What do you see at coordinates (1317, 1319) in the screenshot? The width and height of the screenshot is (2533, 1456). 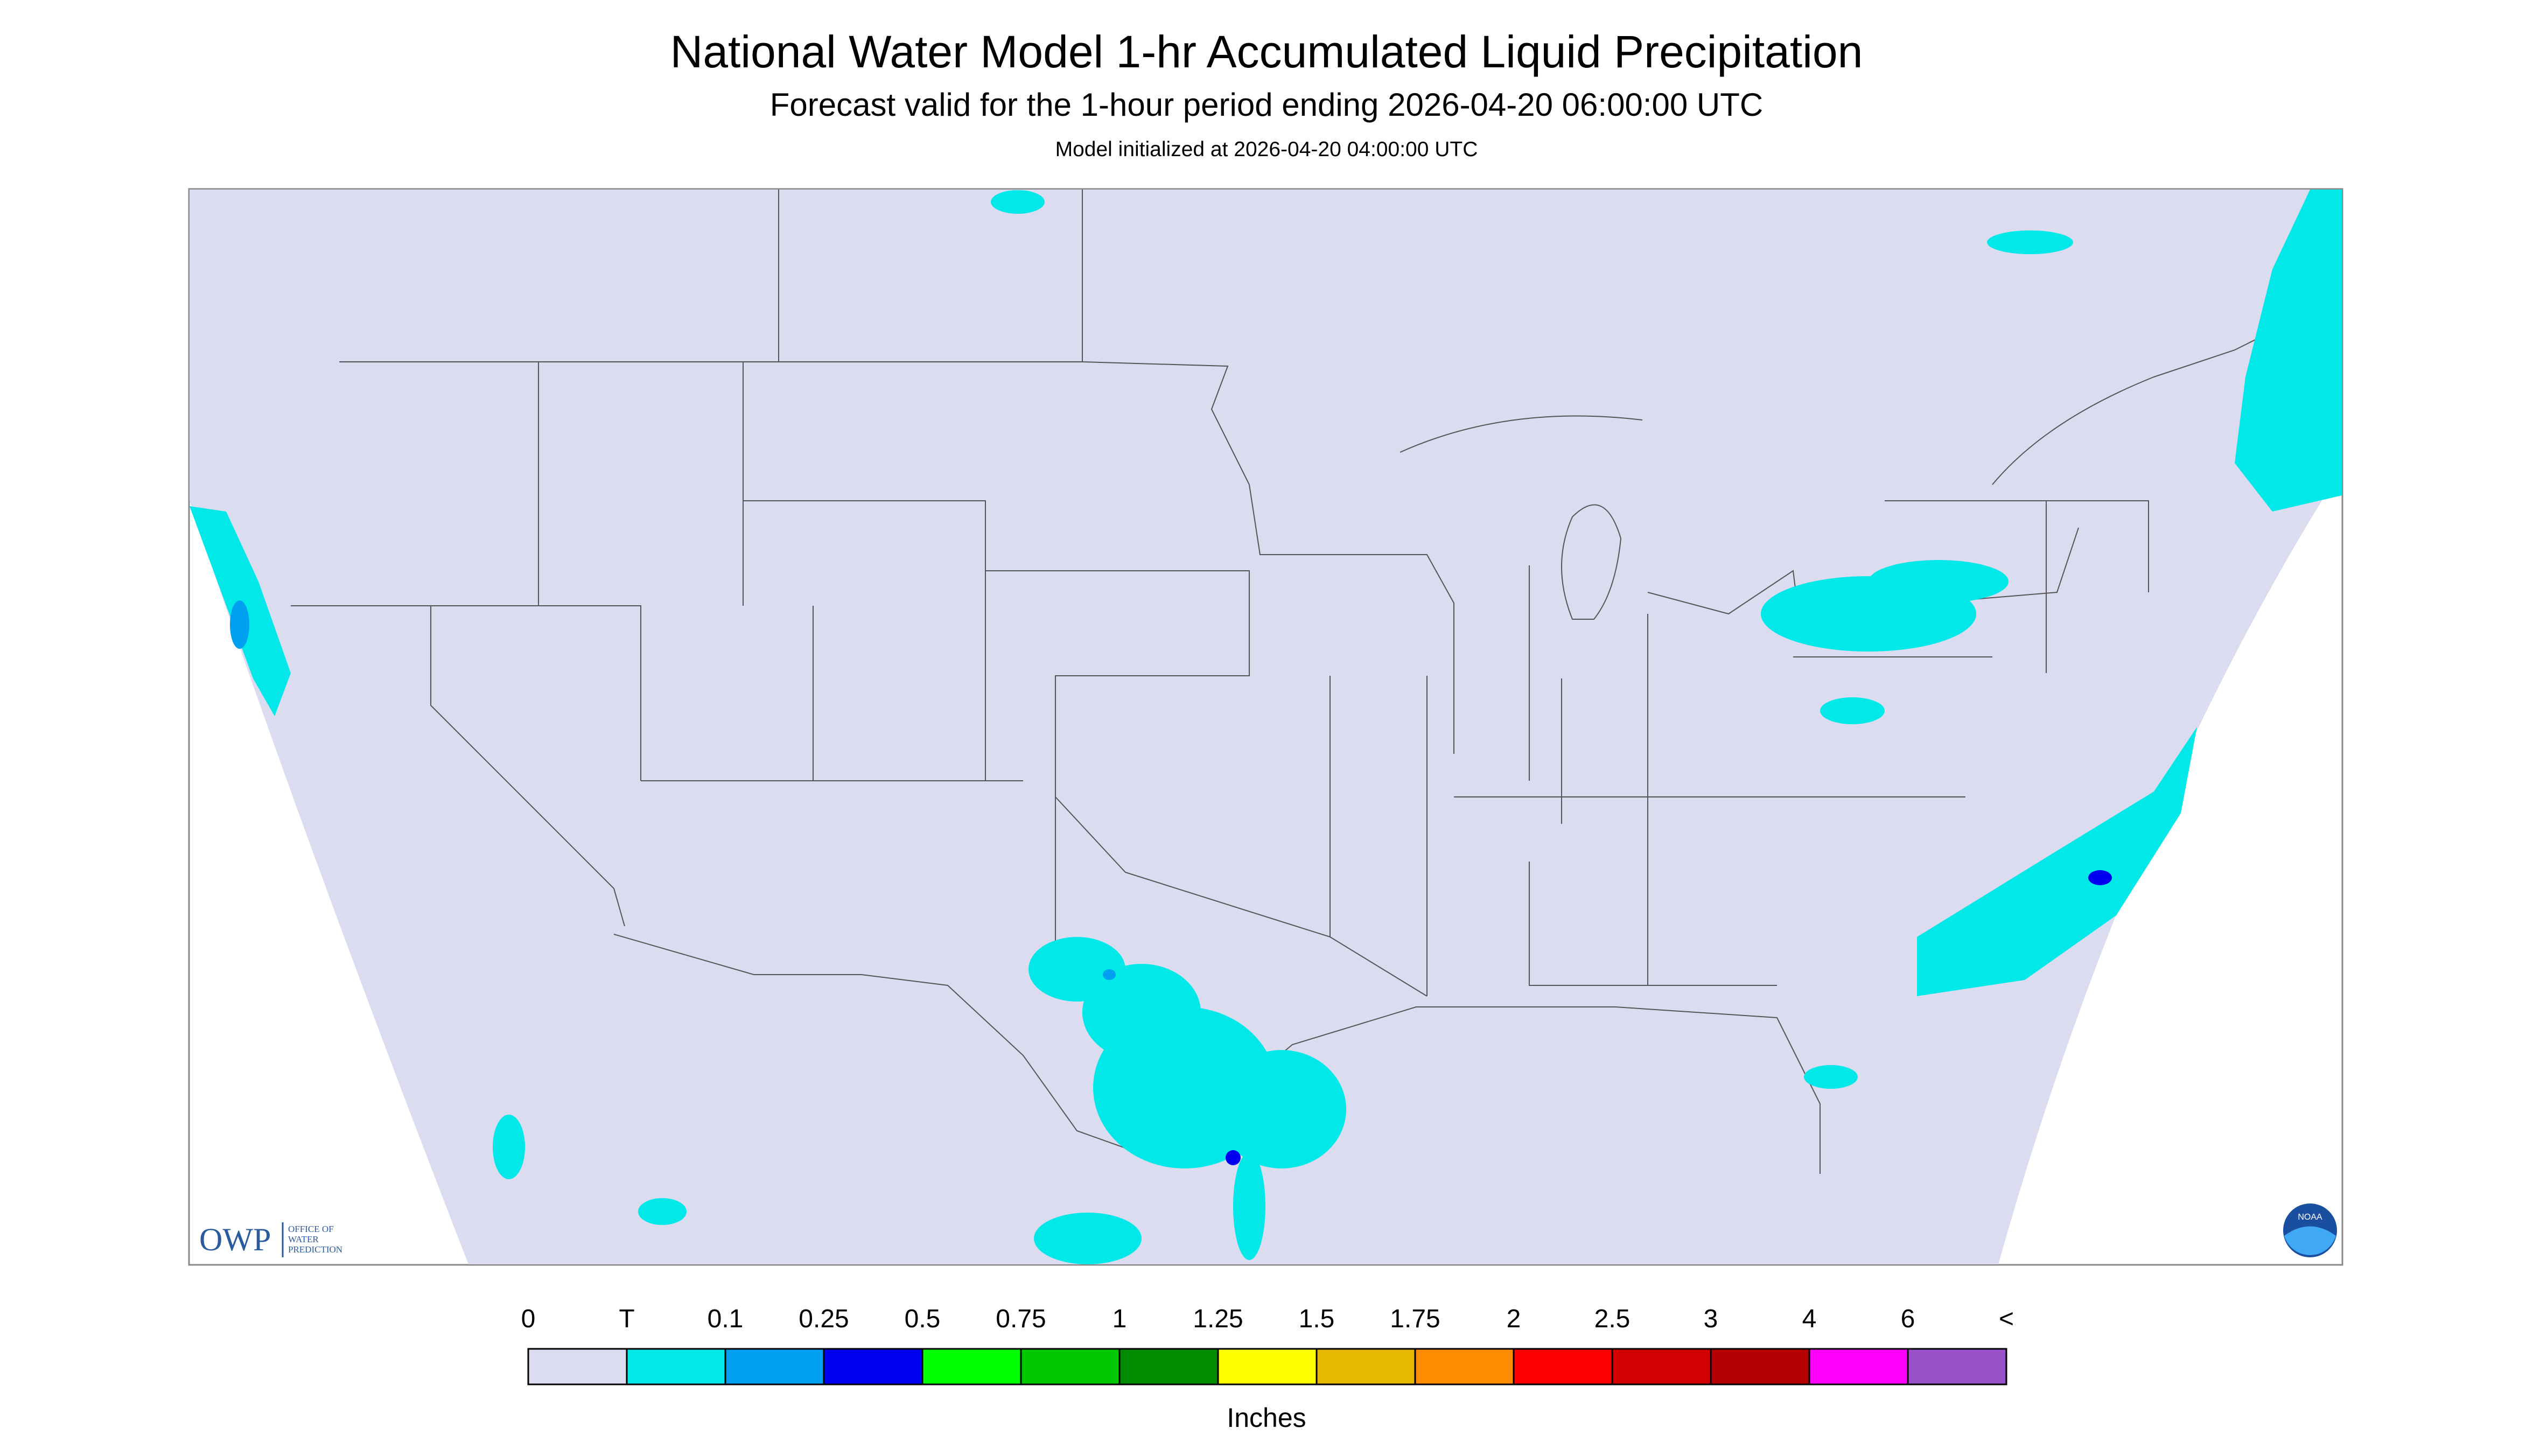 I see `colorbar-label: 1.5` at bounding box center [1317, 1319].